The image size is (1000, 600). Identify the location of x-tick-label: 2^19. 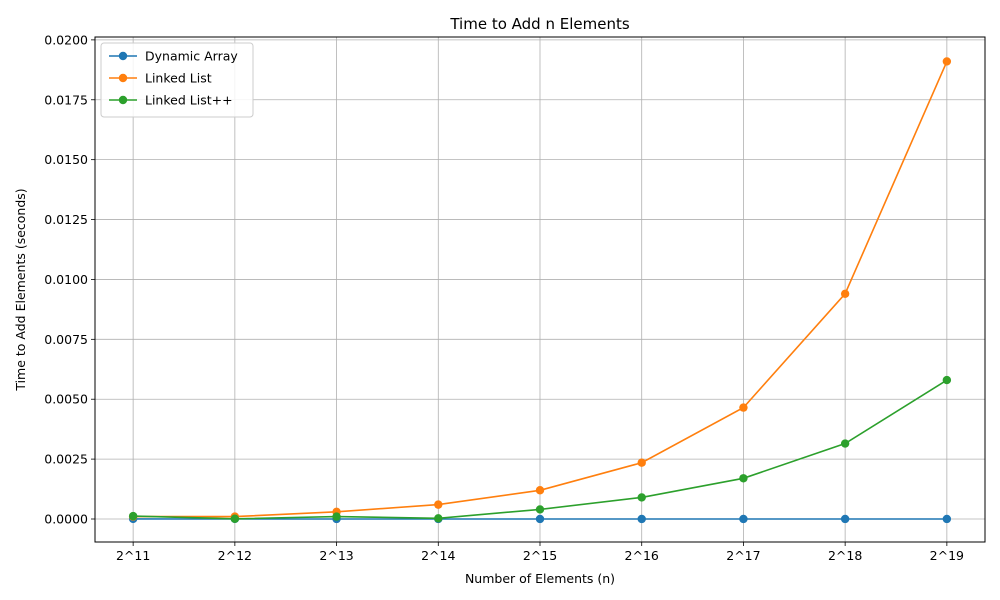
(947, 555).